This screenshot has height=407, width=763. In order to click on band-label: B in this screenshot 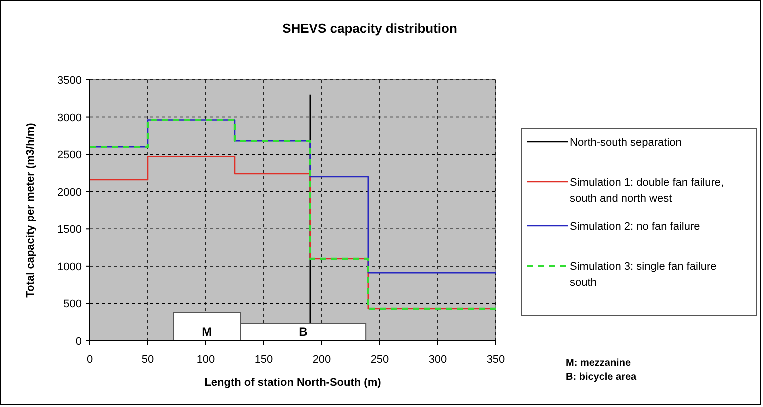, I will do `click(303, 332)`.